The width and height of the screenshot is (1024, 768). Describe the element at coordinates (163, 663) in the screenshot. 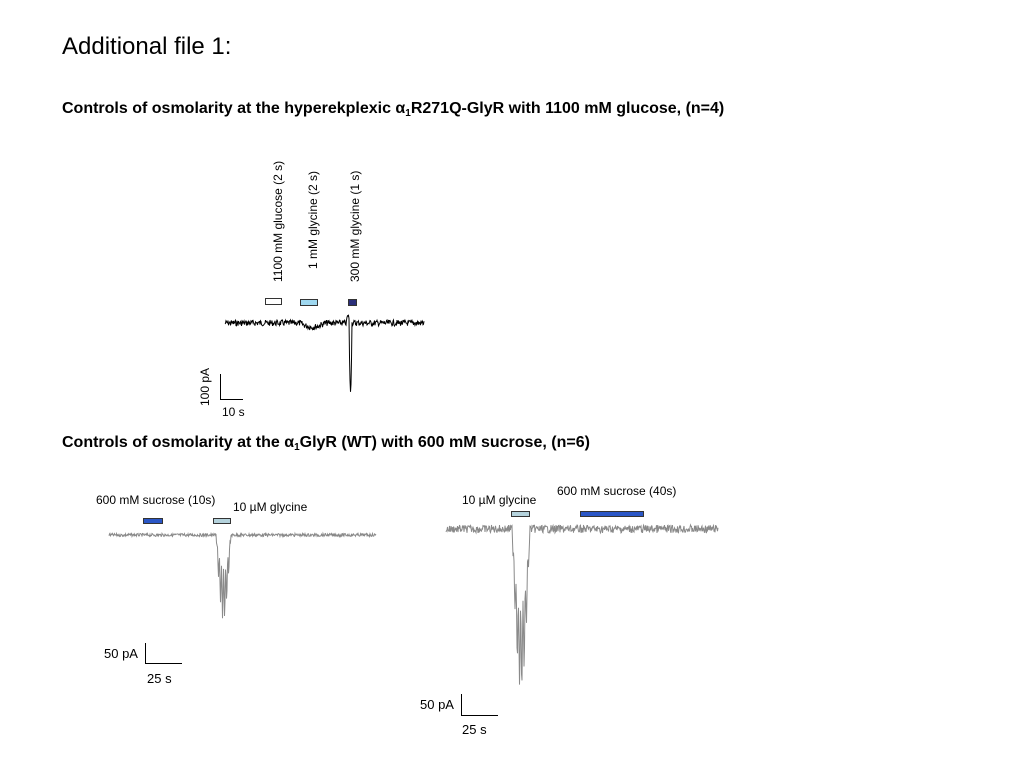

I see `left-scale-bar-horizontal` at that location.